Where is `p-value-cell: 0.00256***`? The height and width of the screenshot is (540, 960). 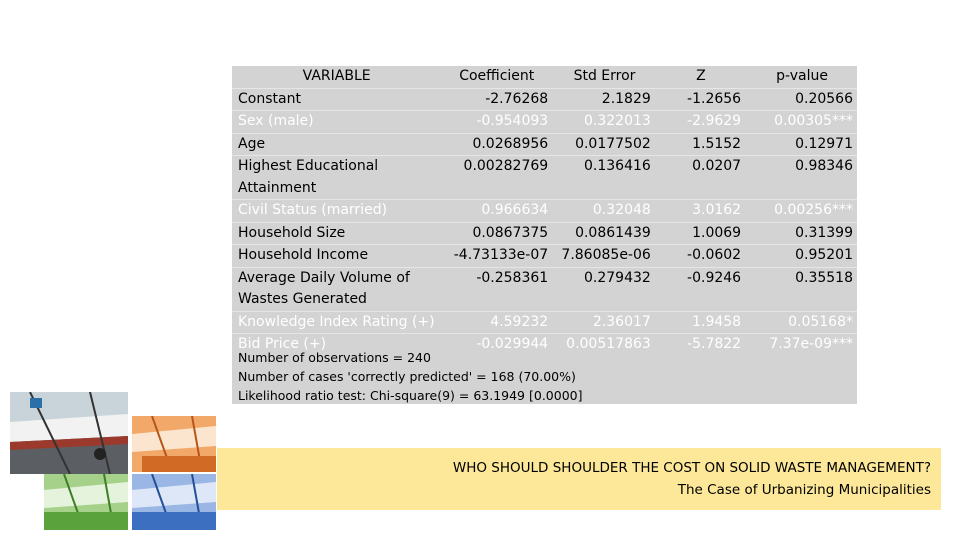
p-value-cell: 0.00256*** is located at coordinates (801, 211).